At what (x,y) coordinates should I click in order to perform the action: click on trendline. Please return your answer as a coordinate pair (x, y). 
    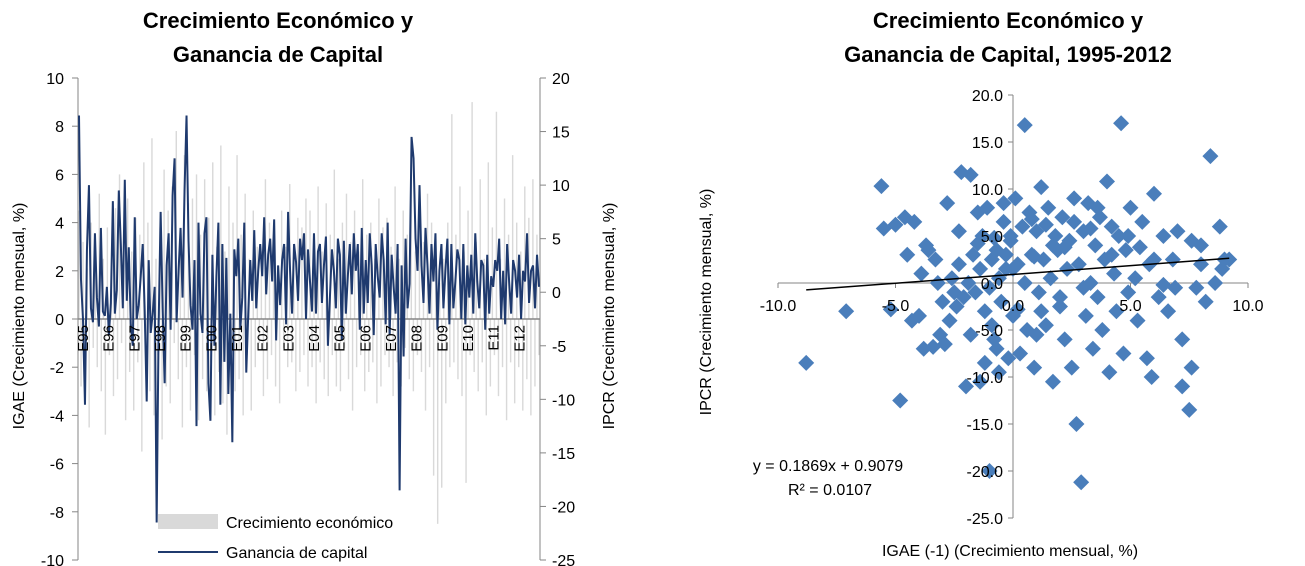
    Looking at the image, I should click on (1018, 274).